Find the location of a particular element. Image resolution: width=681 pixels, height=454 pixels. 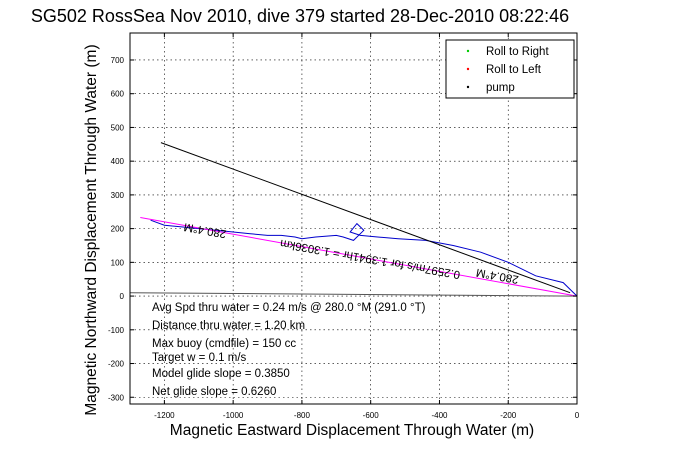

legend: Roll to Right Roll to Left pump is located at coordinates (510, 69).